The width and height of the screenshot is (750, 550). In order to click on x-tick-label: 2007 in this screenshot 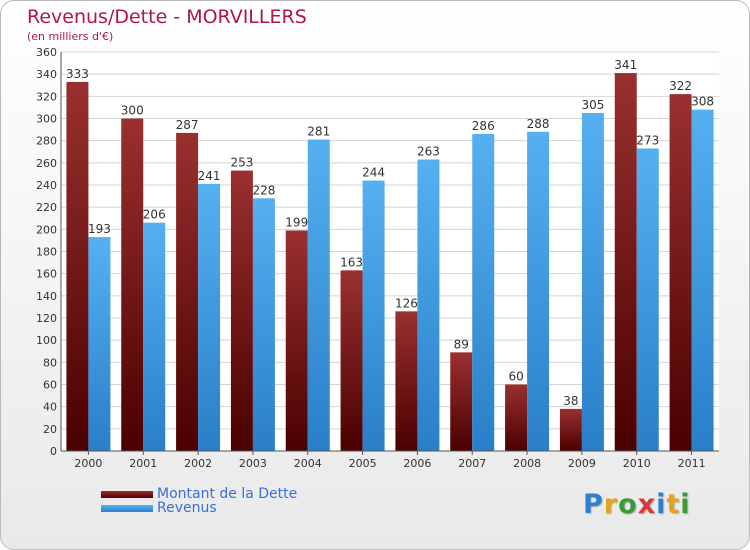, I will do `click(472, 463)`.